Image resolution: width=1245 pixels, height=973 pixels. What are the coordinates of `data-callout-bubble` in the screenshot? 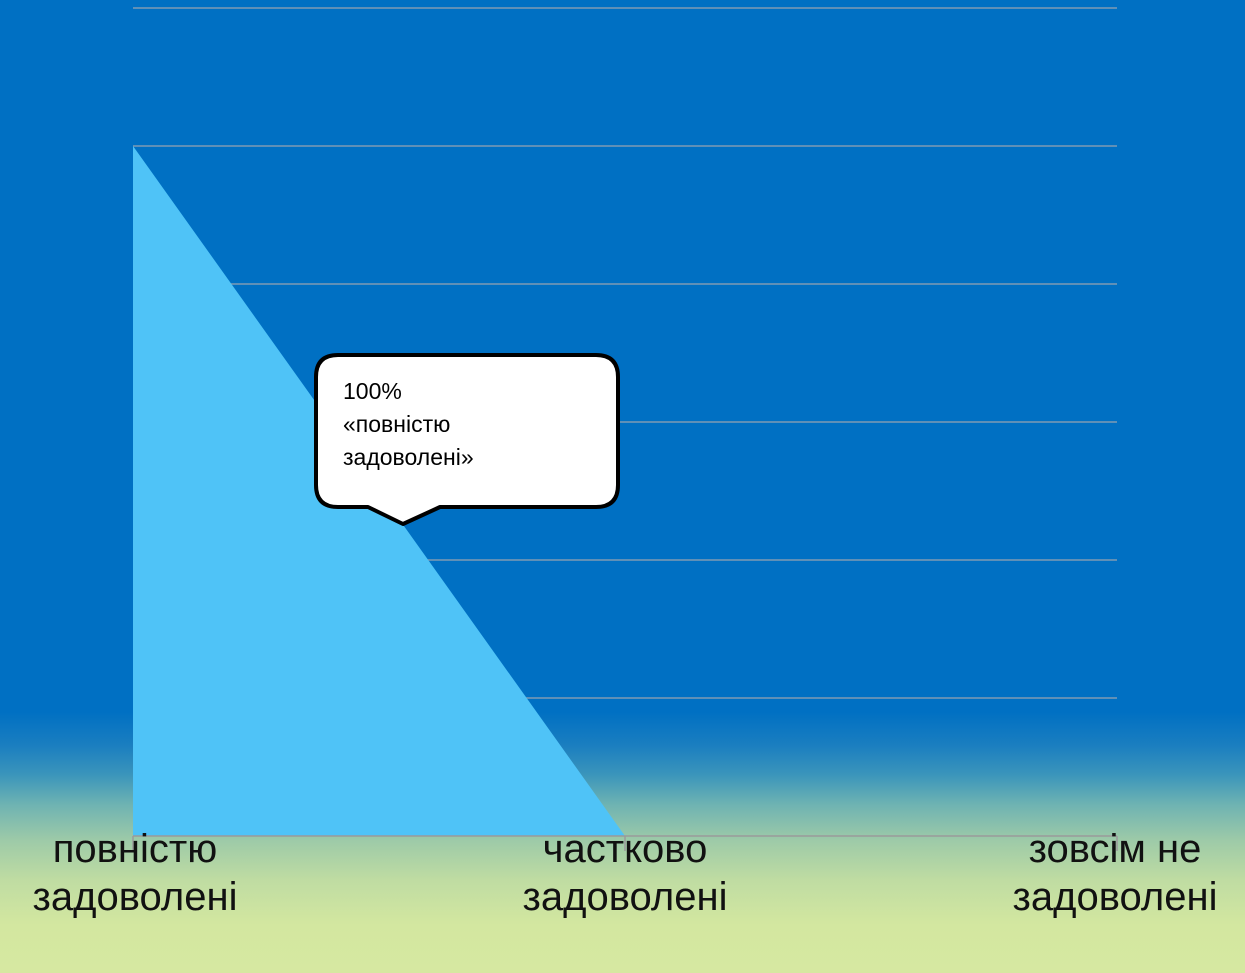 It's located at (467, 439).